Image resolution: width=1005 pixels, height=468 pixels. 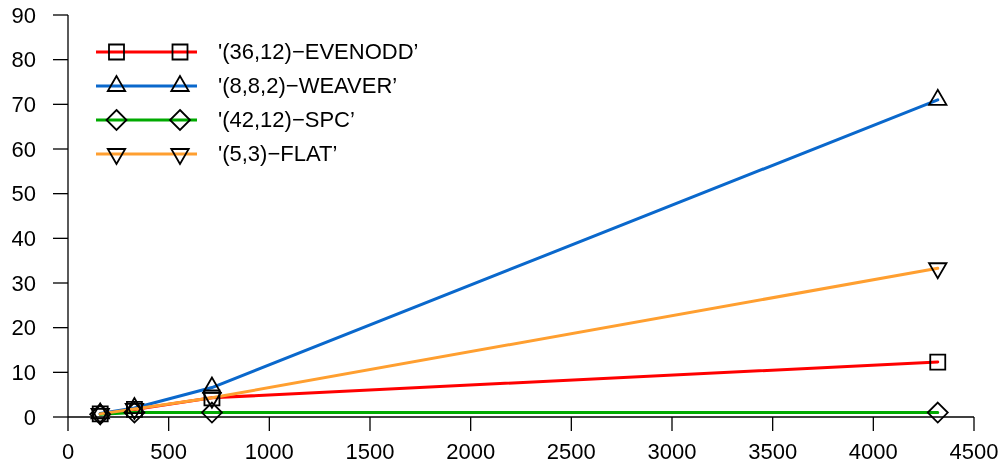 What do you see at coordinates (23, 283) in the screenshot?
I see `y-tick-label: 30` at bounding box center [23, 283].